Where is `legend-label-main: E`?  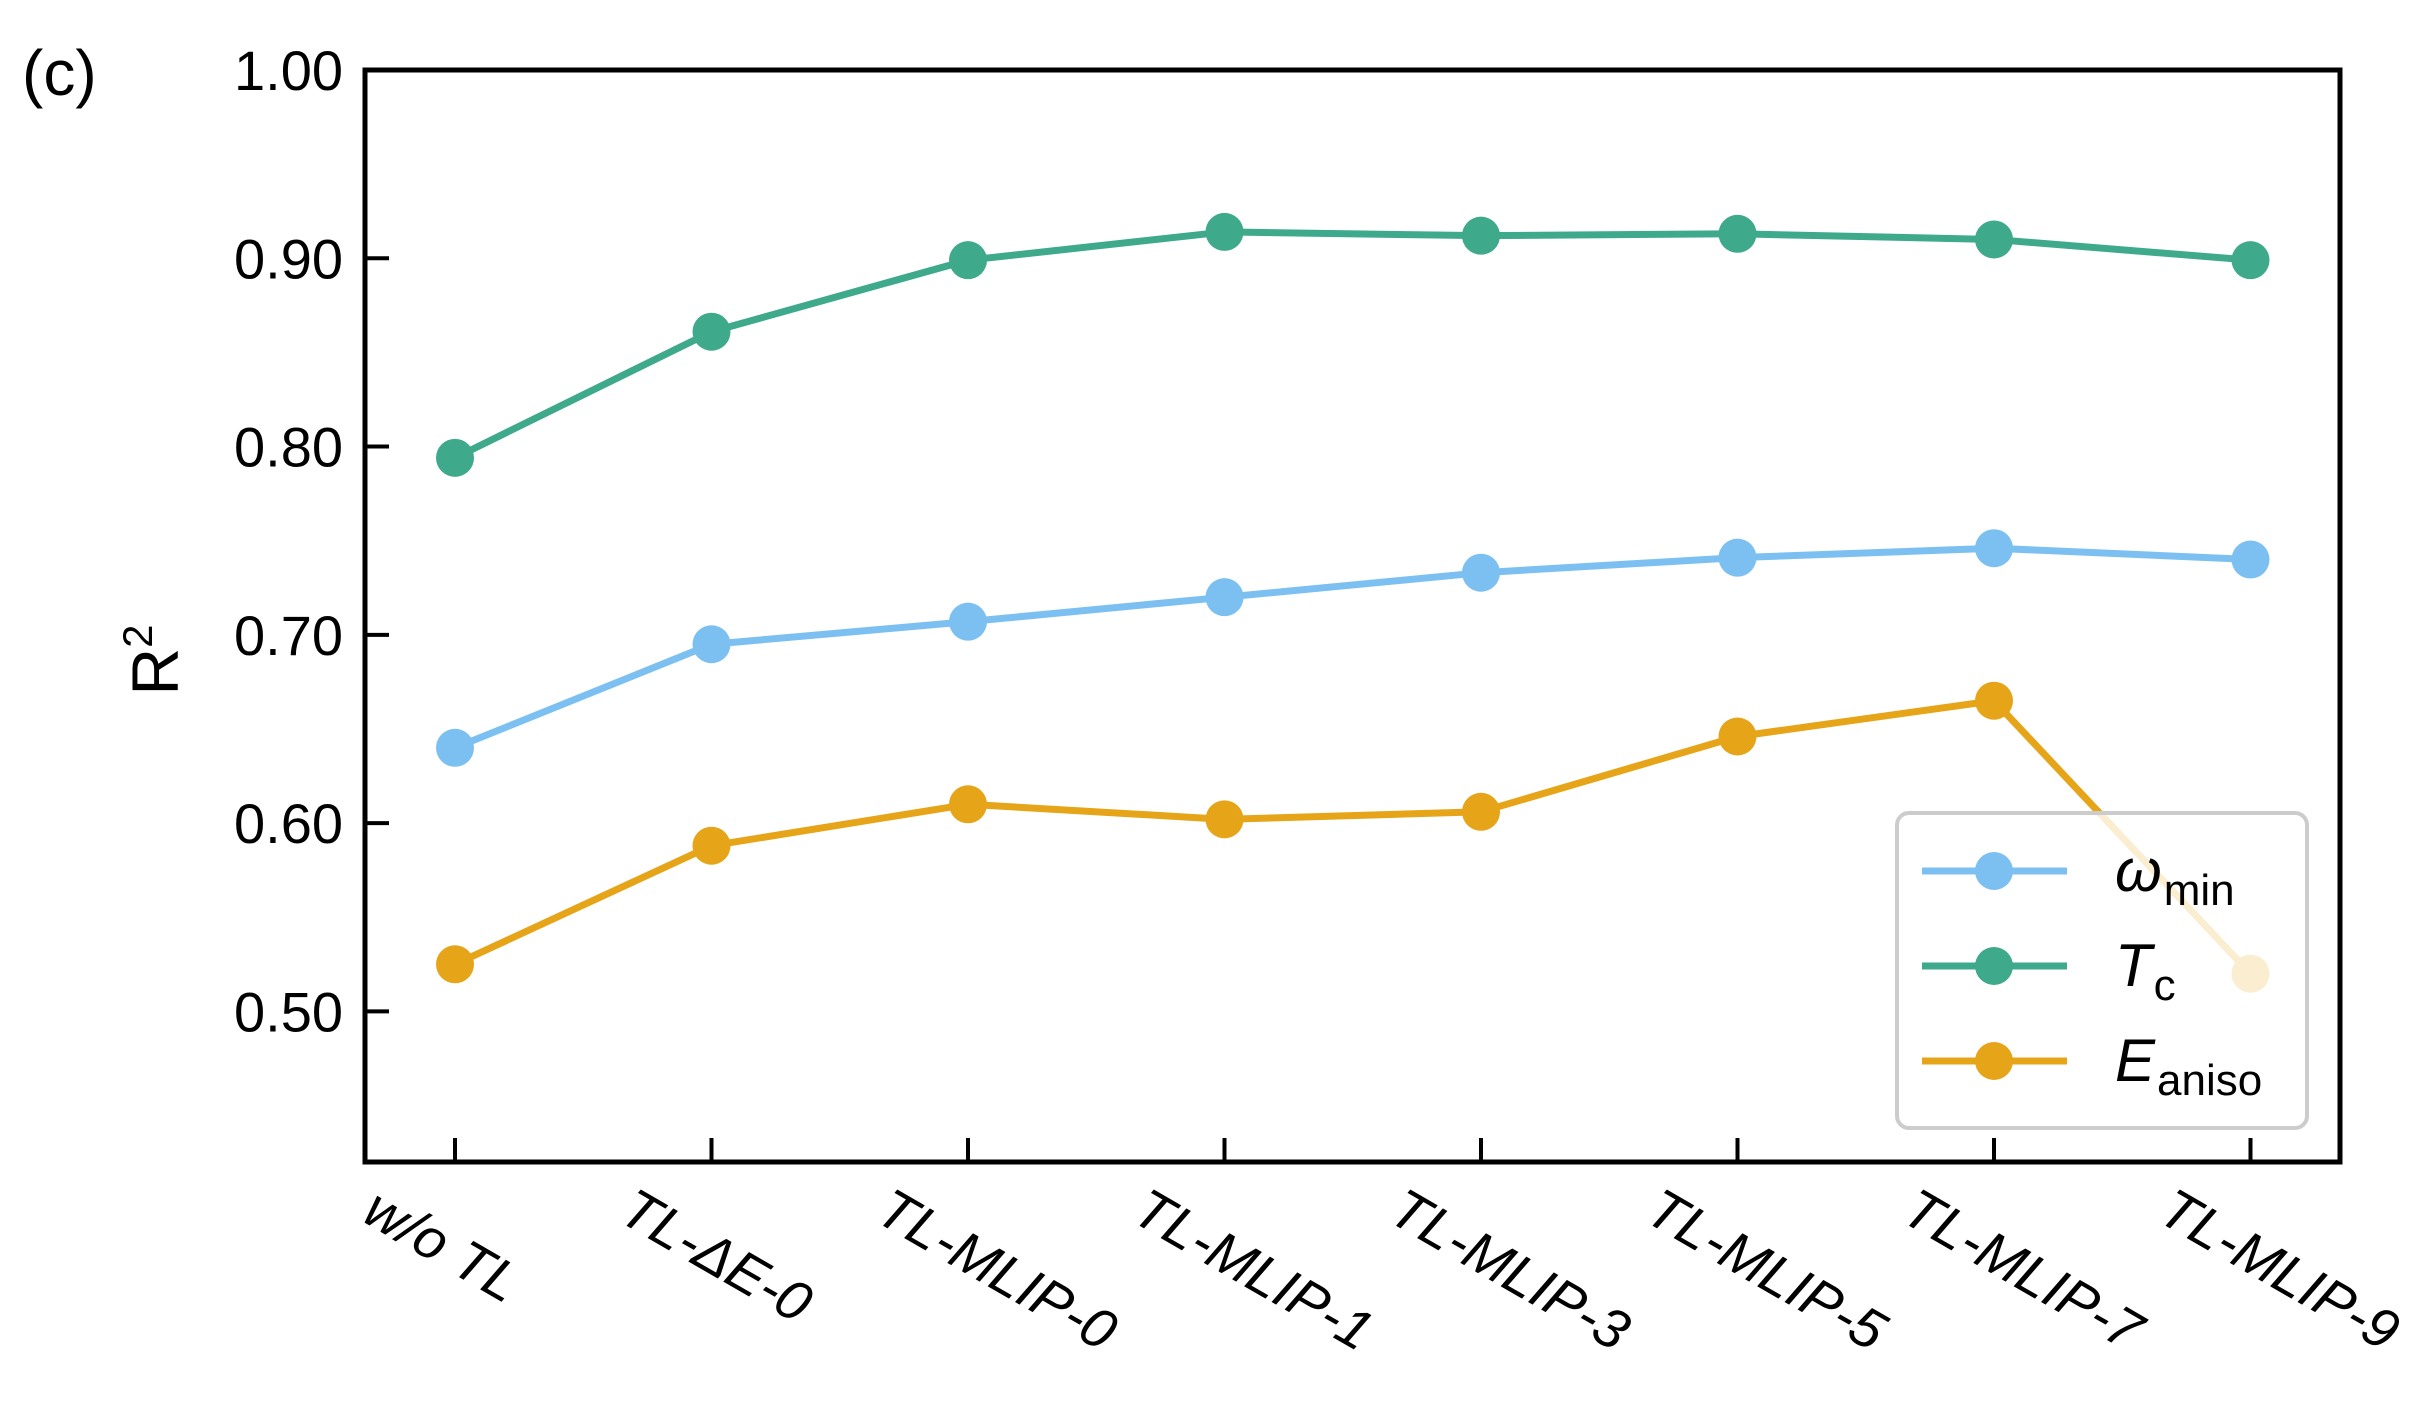 legend-label-main: E is located at coordinates (2135, 1060).